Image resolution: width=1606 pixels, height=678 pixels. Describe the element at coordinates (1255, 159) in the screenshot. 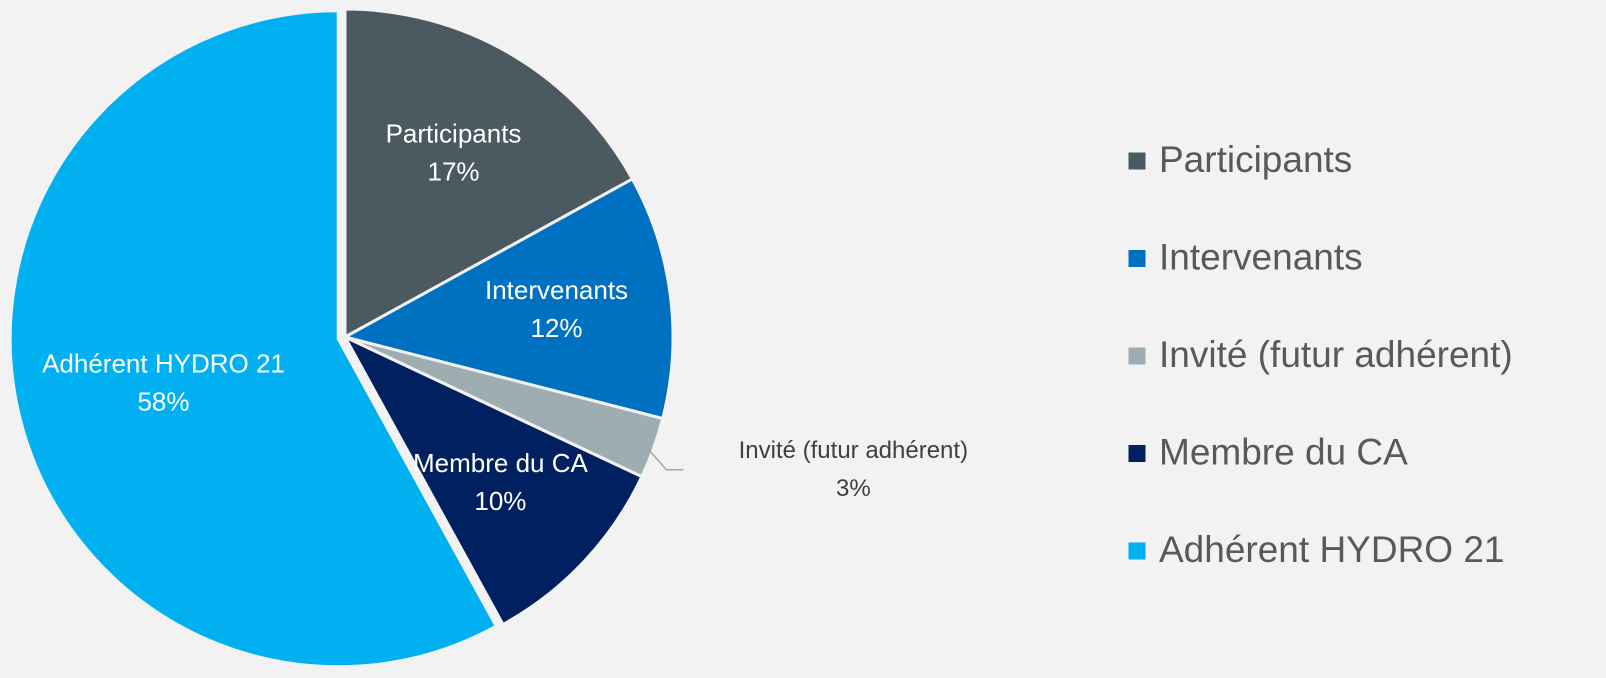

I see `legend-label: Participants` at that location.